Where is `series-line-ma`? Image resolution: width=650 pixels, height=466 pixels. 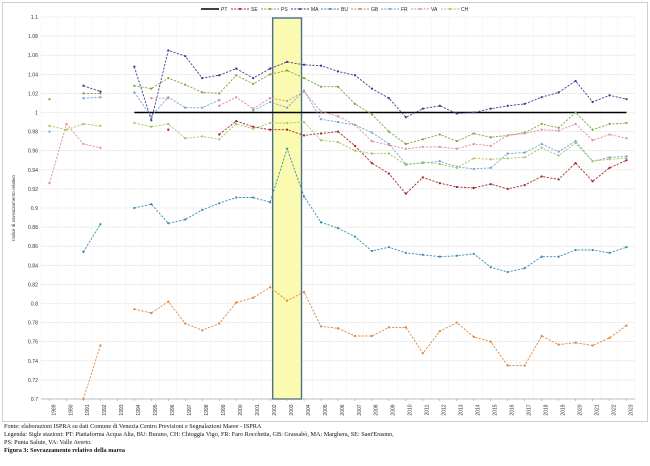
series-line-ma is located at coordinates (380, 85).